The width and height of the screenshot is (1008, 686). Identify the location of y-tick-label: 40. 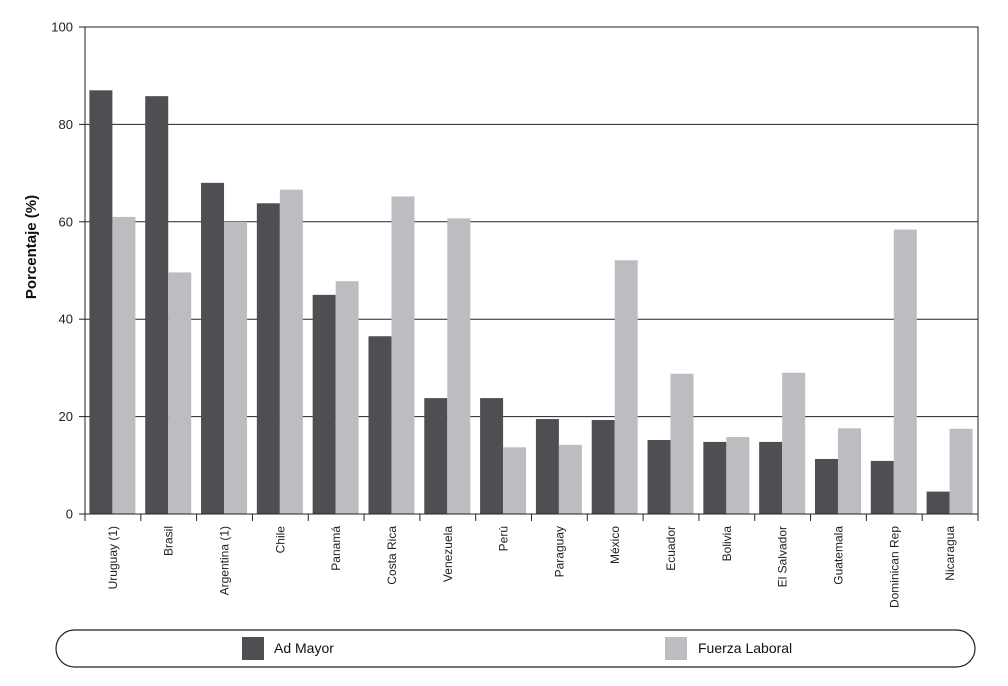
(66, 319).